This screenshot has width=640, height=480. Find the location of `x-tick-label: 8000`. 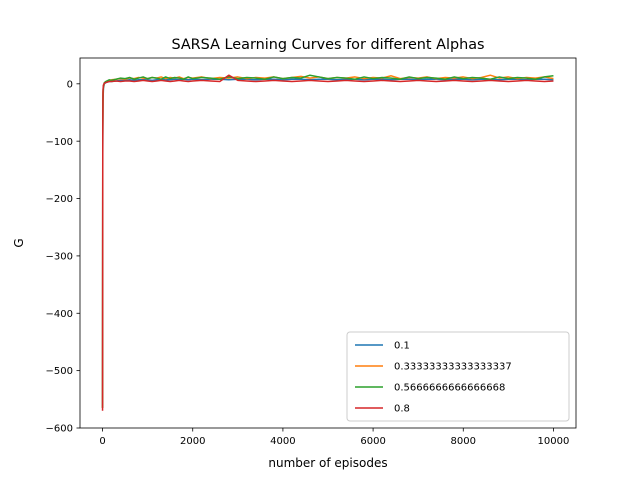

x-tick-label: 8000 is located at coordinates (463, 441).